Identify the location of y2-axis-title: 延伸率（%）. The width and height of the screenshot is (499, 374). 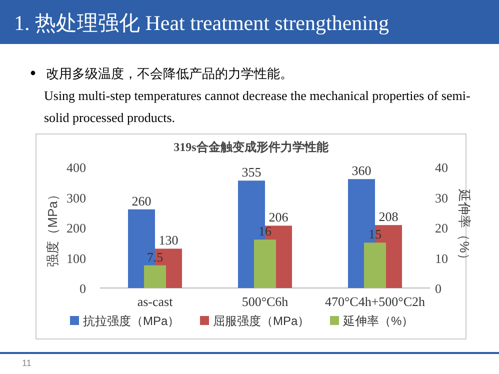
(464, 227).